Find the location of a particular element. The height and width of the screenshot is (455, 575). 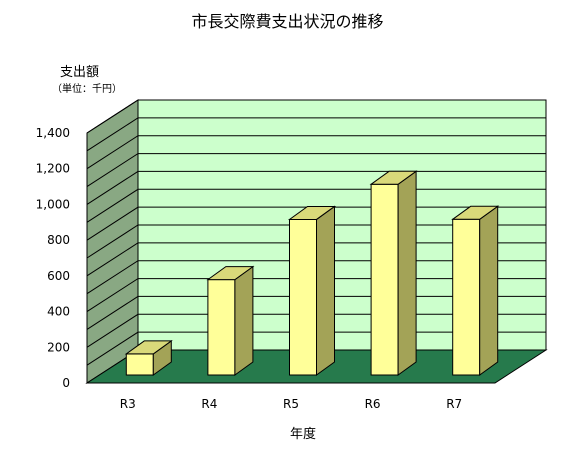

y-tick-label: 1,200 is located at coordinates (53, 169).